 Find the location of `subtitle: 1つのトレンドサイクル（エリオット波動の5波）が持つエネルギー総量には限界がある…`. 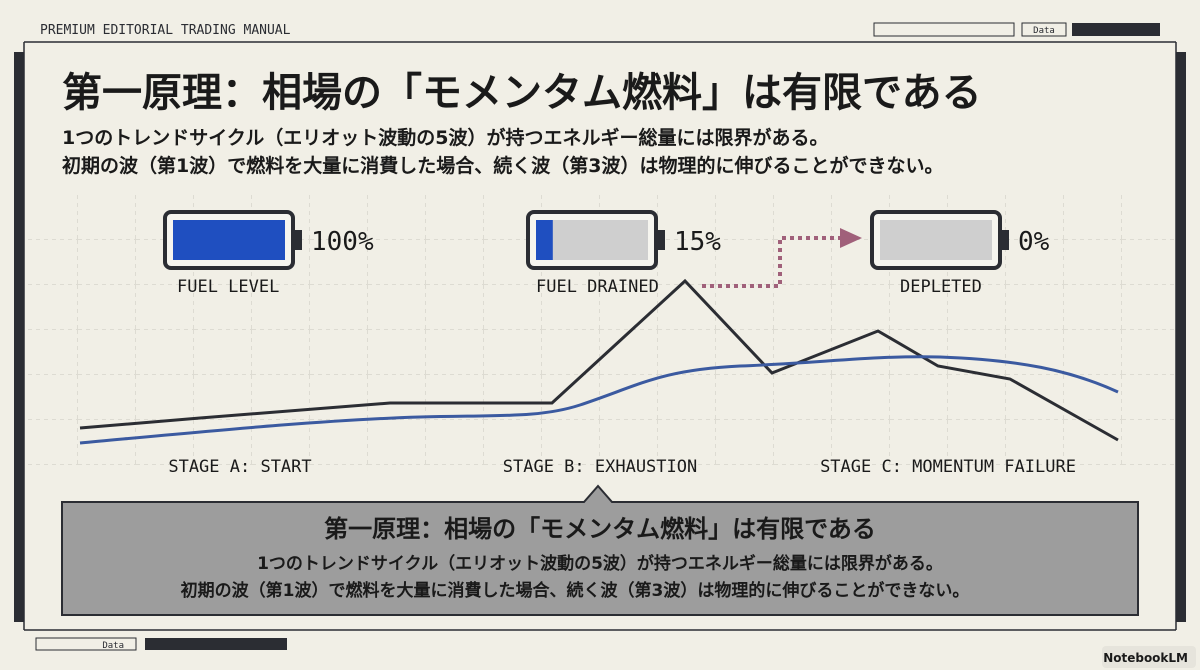

subtitle: 1つのトレンドサイクル（エリオット波動の5波）が持つエネルギー総量には限界がある… is located at coordinates (445, 137).